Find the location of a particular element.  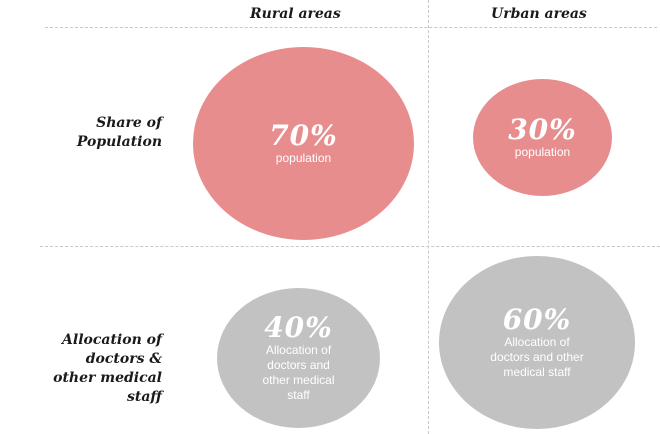

urban-population-percent: 30% is located at coordinates (542, 129).